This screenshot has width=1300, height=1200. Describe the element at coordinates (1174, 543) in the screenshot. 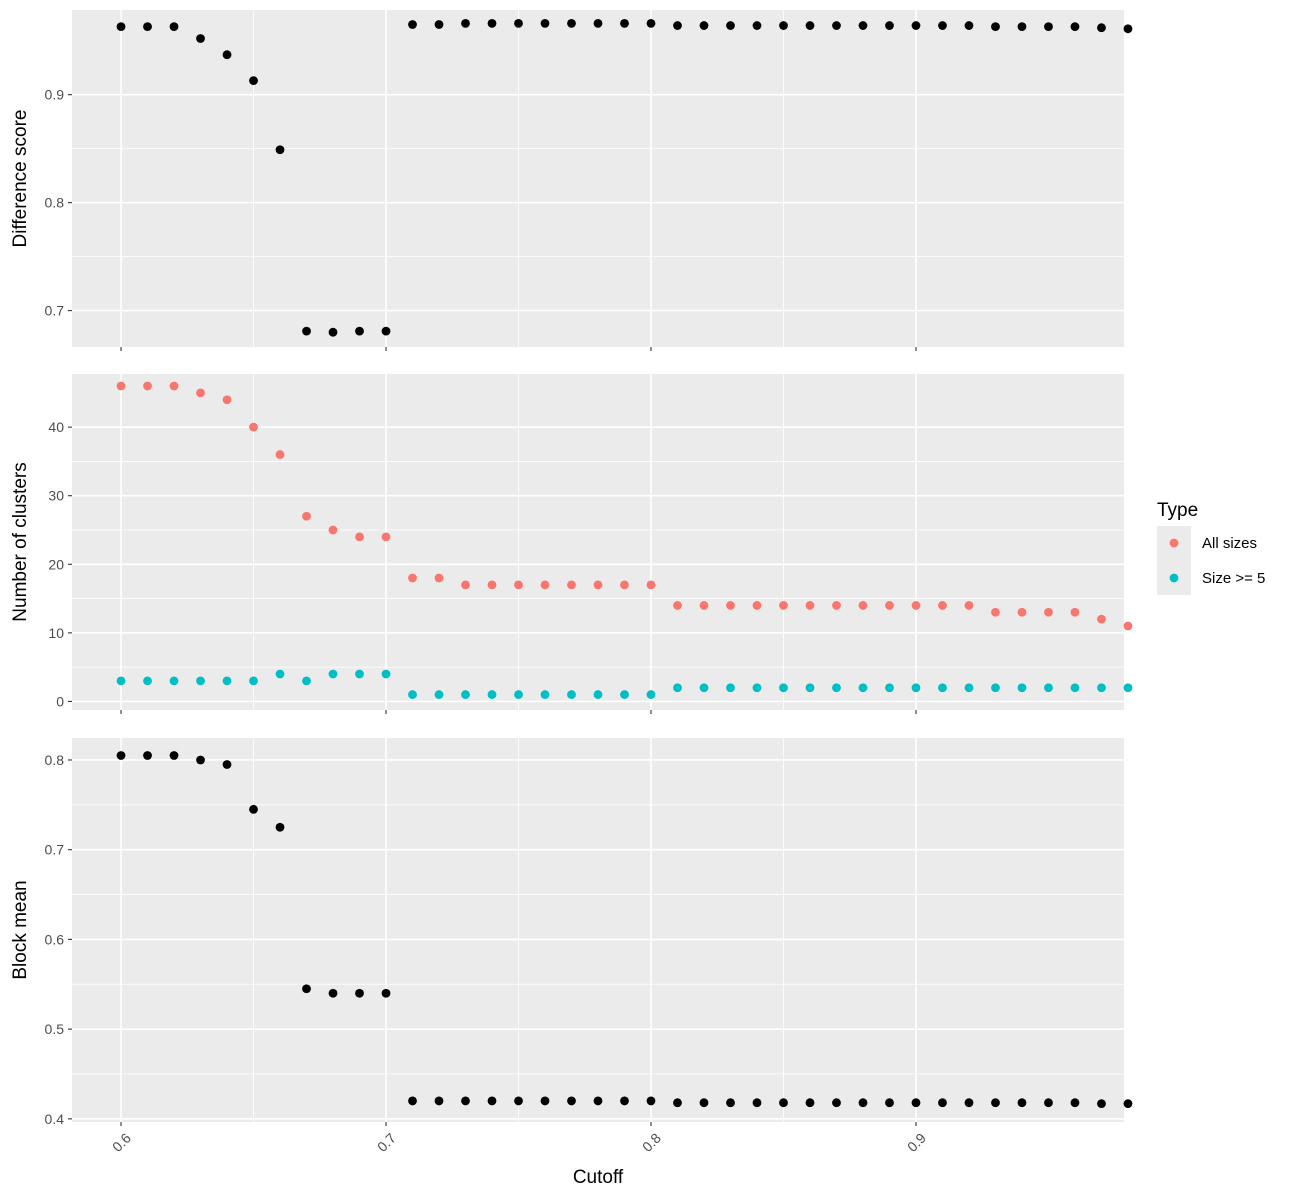

I see `legend-key` at that location.